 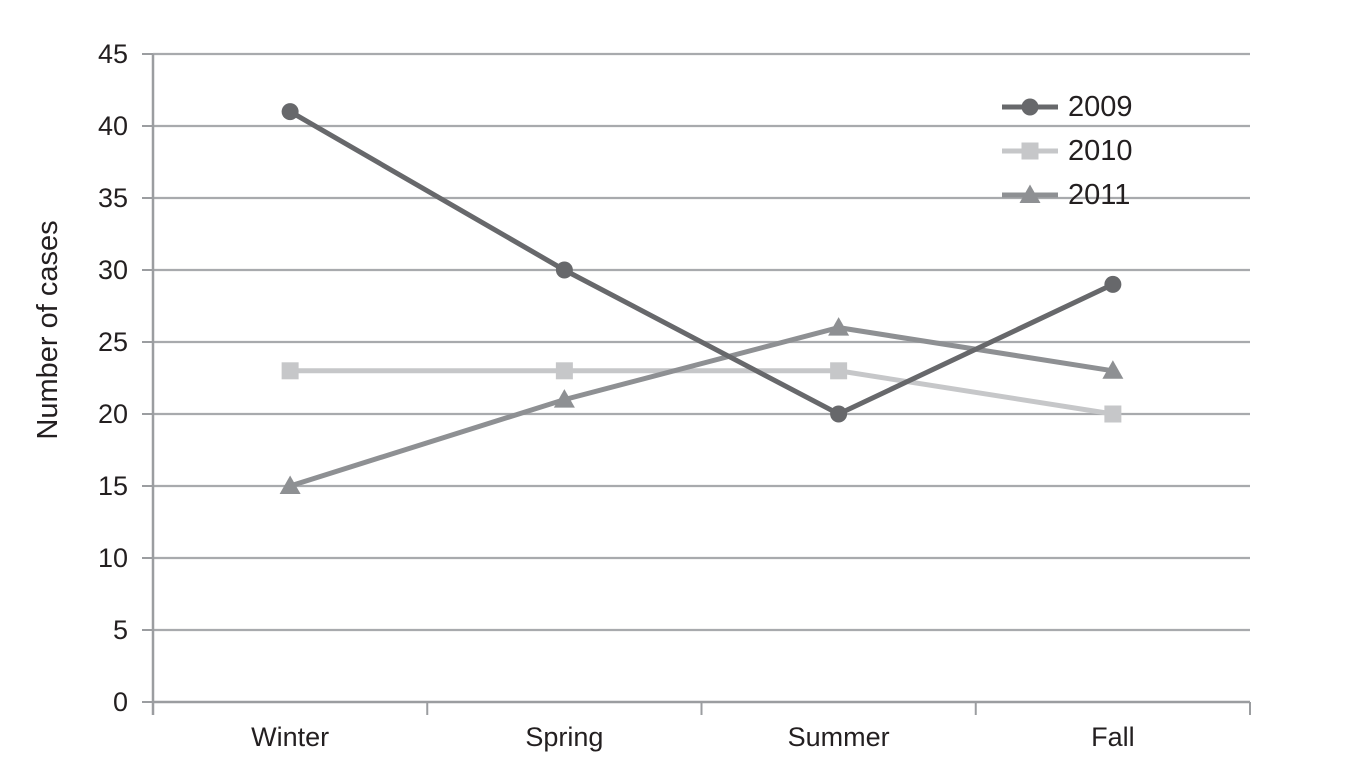 What do you see at coordinates (120, 630) in the screenshot?
I see `y-tick-label: 5` at bounding box center [120, 630].